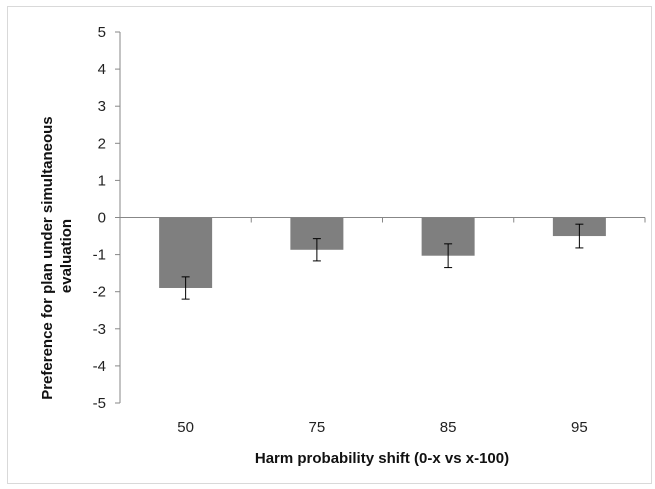 Image resolution: width=655 pixels, height=489 pixels. What do you see at coordinates (382, 261) in the screenshot?
I see `error-bars` at bounding box center [382, 261].